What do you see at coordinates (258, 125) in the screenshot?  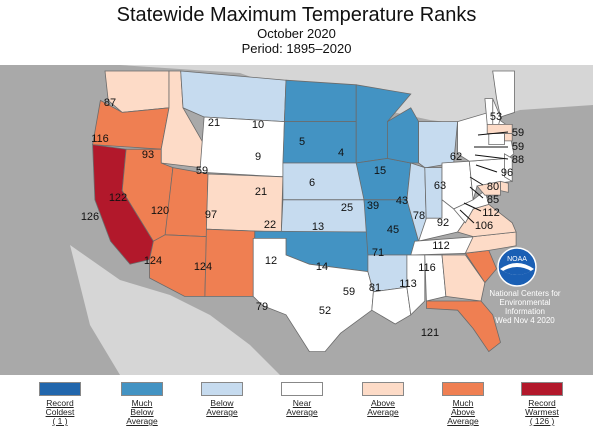 I see `rank-label-nd: 10` at bounding box center [258, 125].